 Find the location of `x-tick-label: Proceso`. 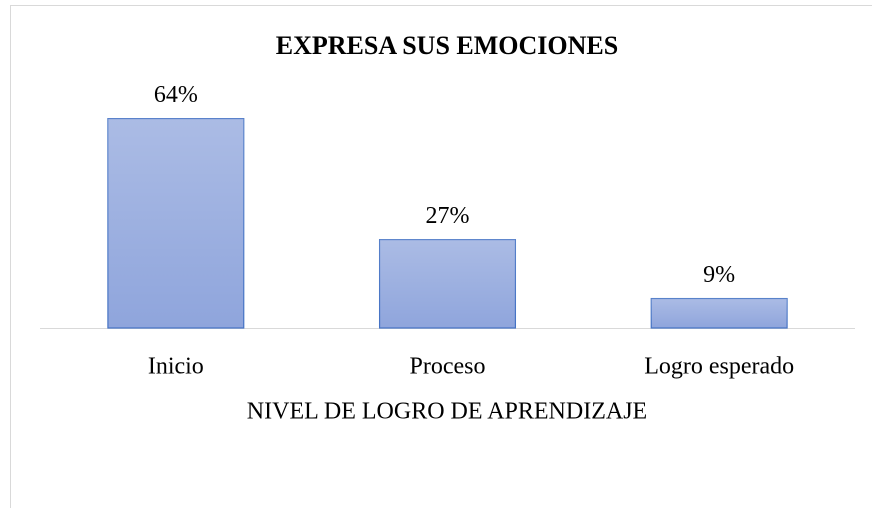

x-tick-label: Proceso is located at coordinates (448, 367).